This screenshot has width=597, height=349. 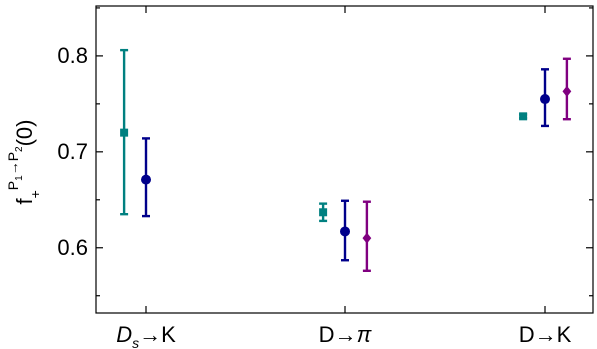 What do you see at coordinates (545, 334) in the screenshot?
I see `x-tick-label: D→K` at bounding box center [545, 334].